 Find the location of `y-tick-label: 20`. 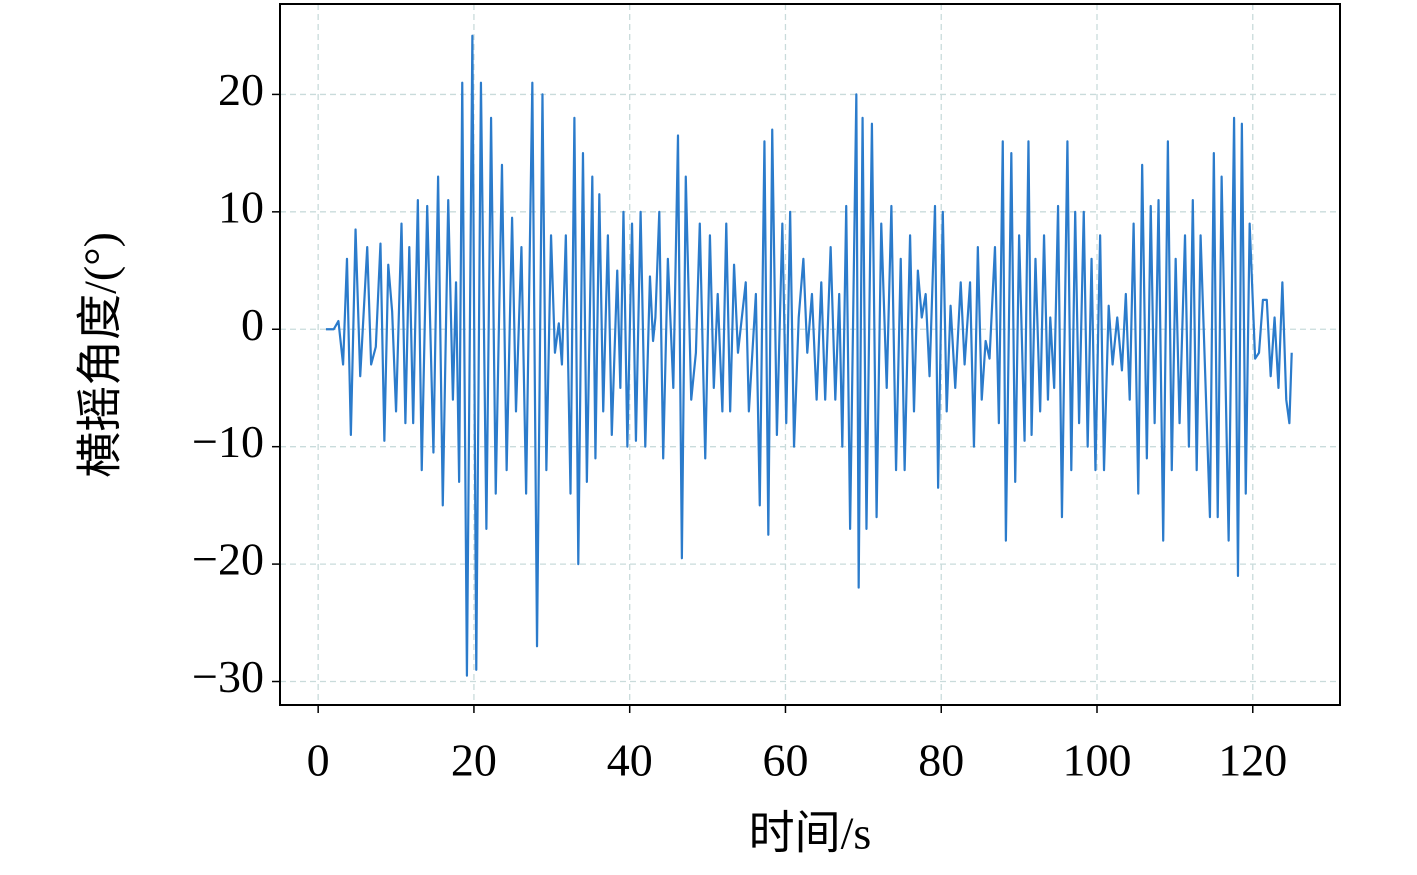

y-tick-label: 20 is located at coordinates (241, 89).